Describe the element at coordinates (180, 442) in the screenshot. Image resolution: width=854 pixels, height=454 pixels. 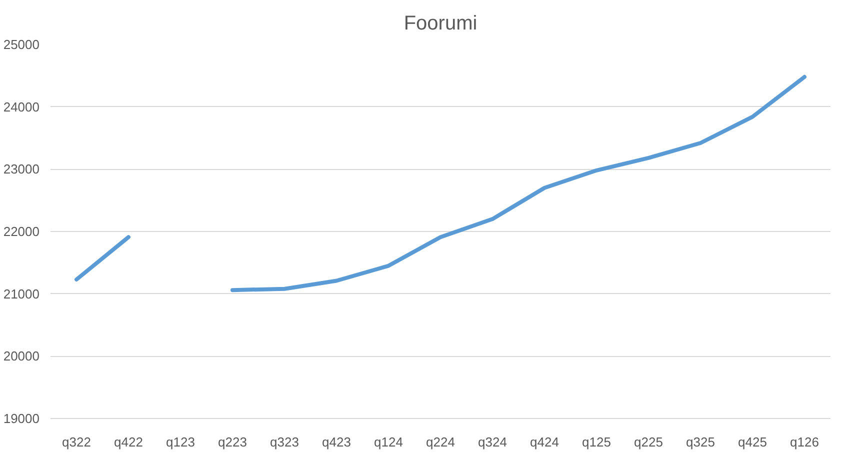
I see `x-tick-label: q123` at that location.